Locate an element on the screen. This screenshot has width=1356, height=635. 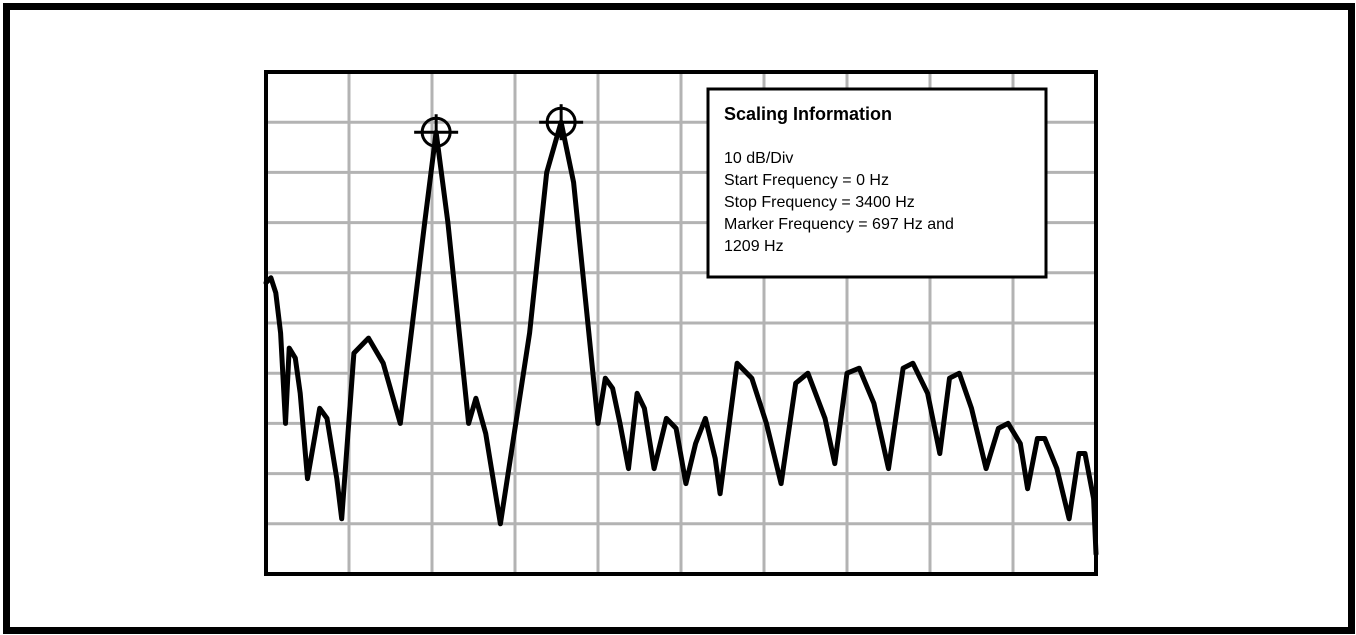
info-line-marker: Marker Frequency = 697 Hz and is located at coordinates (839, 224).